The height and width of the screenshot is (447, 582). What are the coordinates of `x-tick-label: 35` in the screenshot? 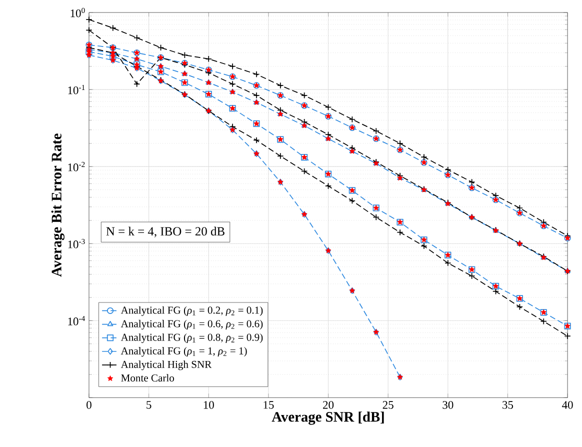 It's located at (508, 405).